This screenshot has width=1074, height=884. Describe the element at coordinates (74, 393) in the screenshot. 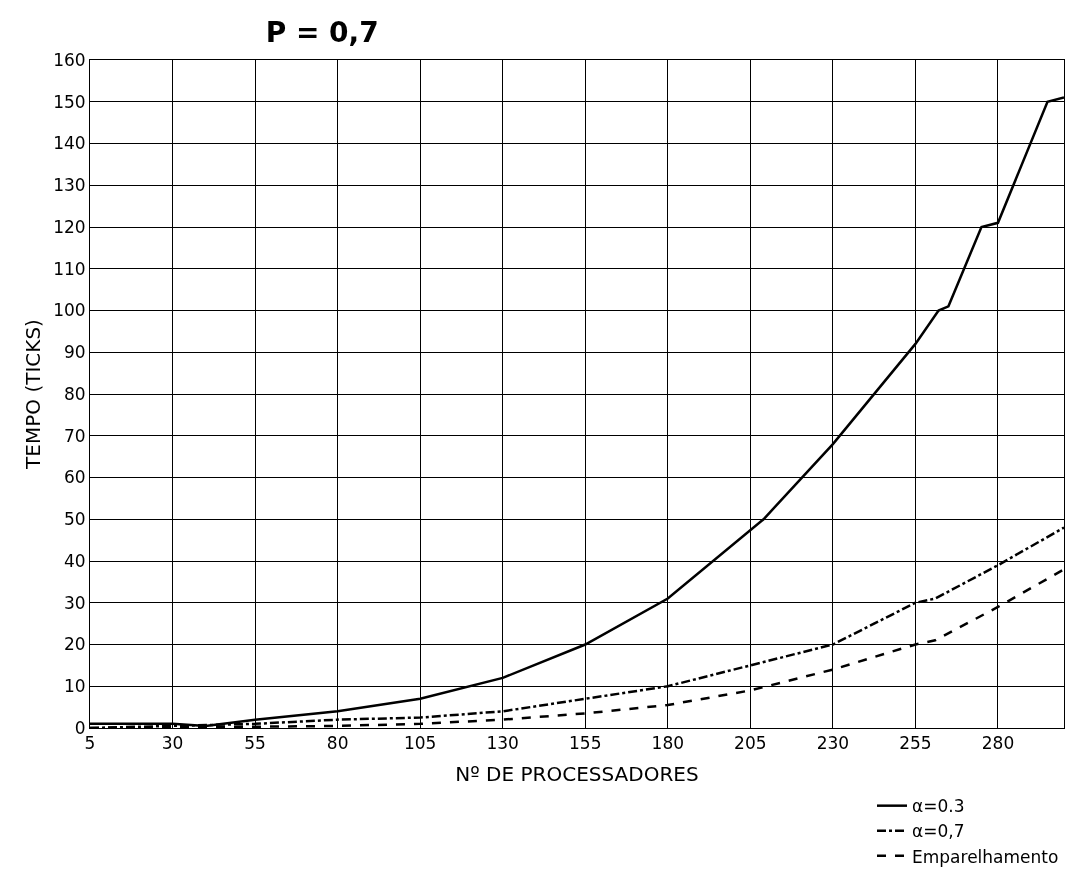

I see `y-tick-label: 80` at that location.